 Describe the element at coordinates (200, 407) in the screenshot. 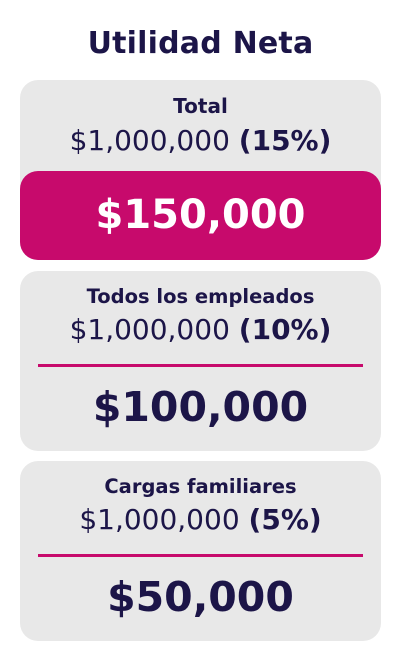

I see `result-amount: $100,000` at that location.